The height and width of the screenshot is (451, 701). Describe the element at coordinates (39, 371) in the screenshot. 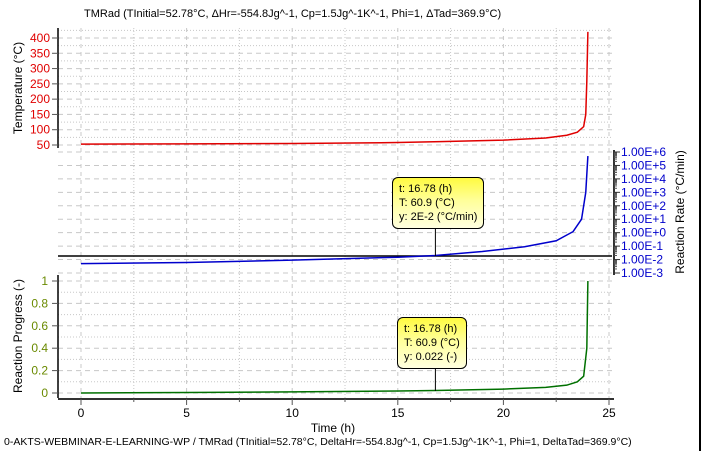

I see `progress-tick-label: 0.2` at that location.